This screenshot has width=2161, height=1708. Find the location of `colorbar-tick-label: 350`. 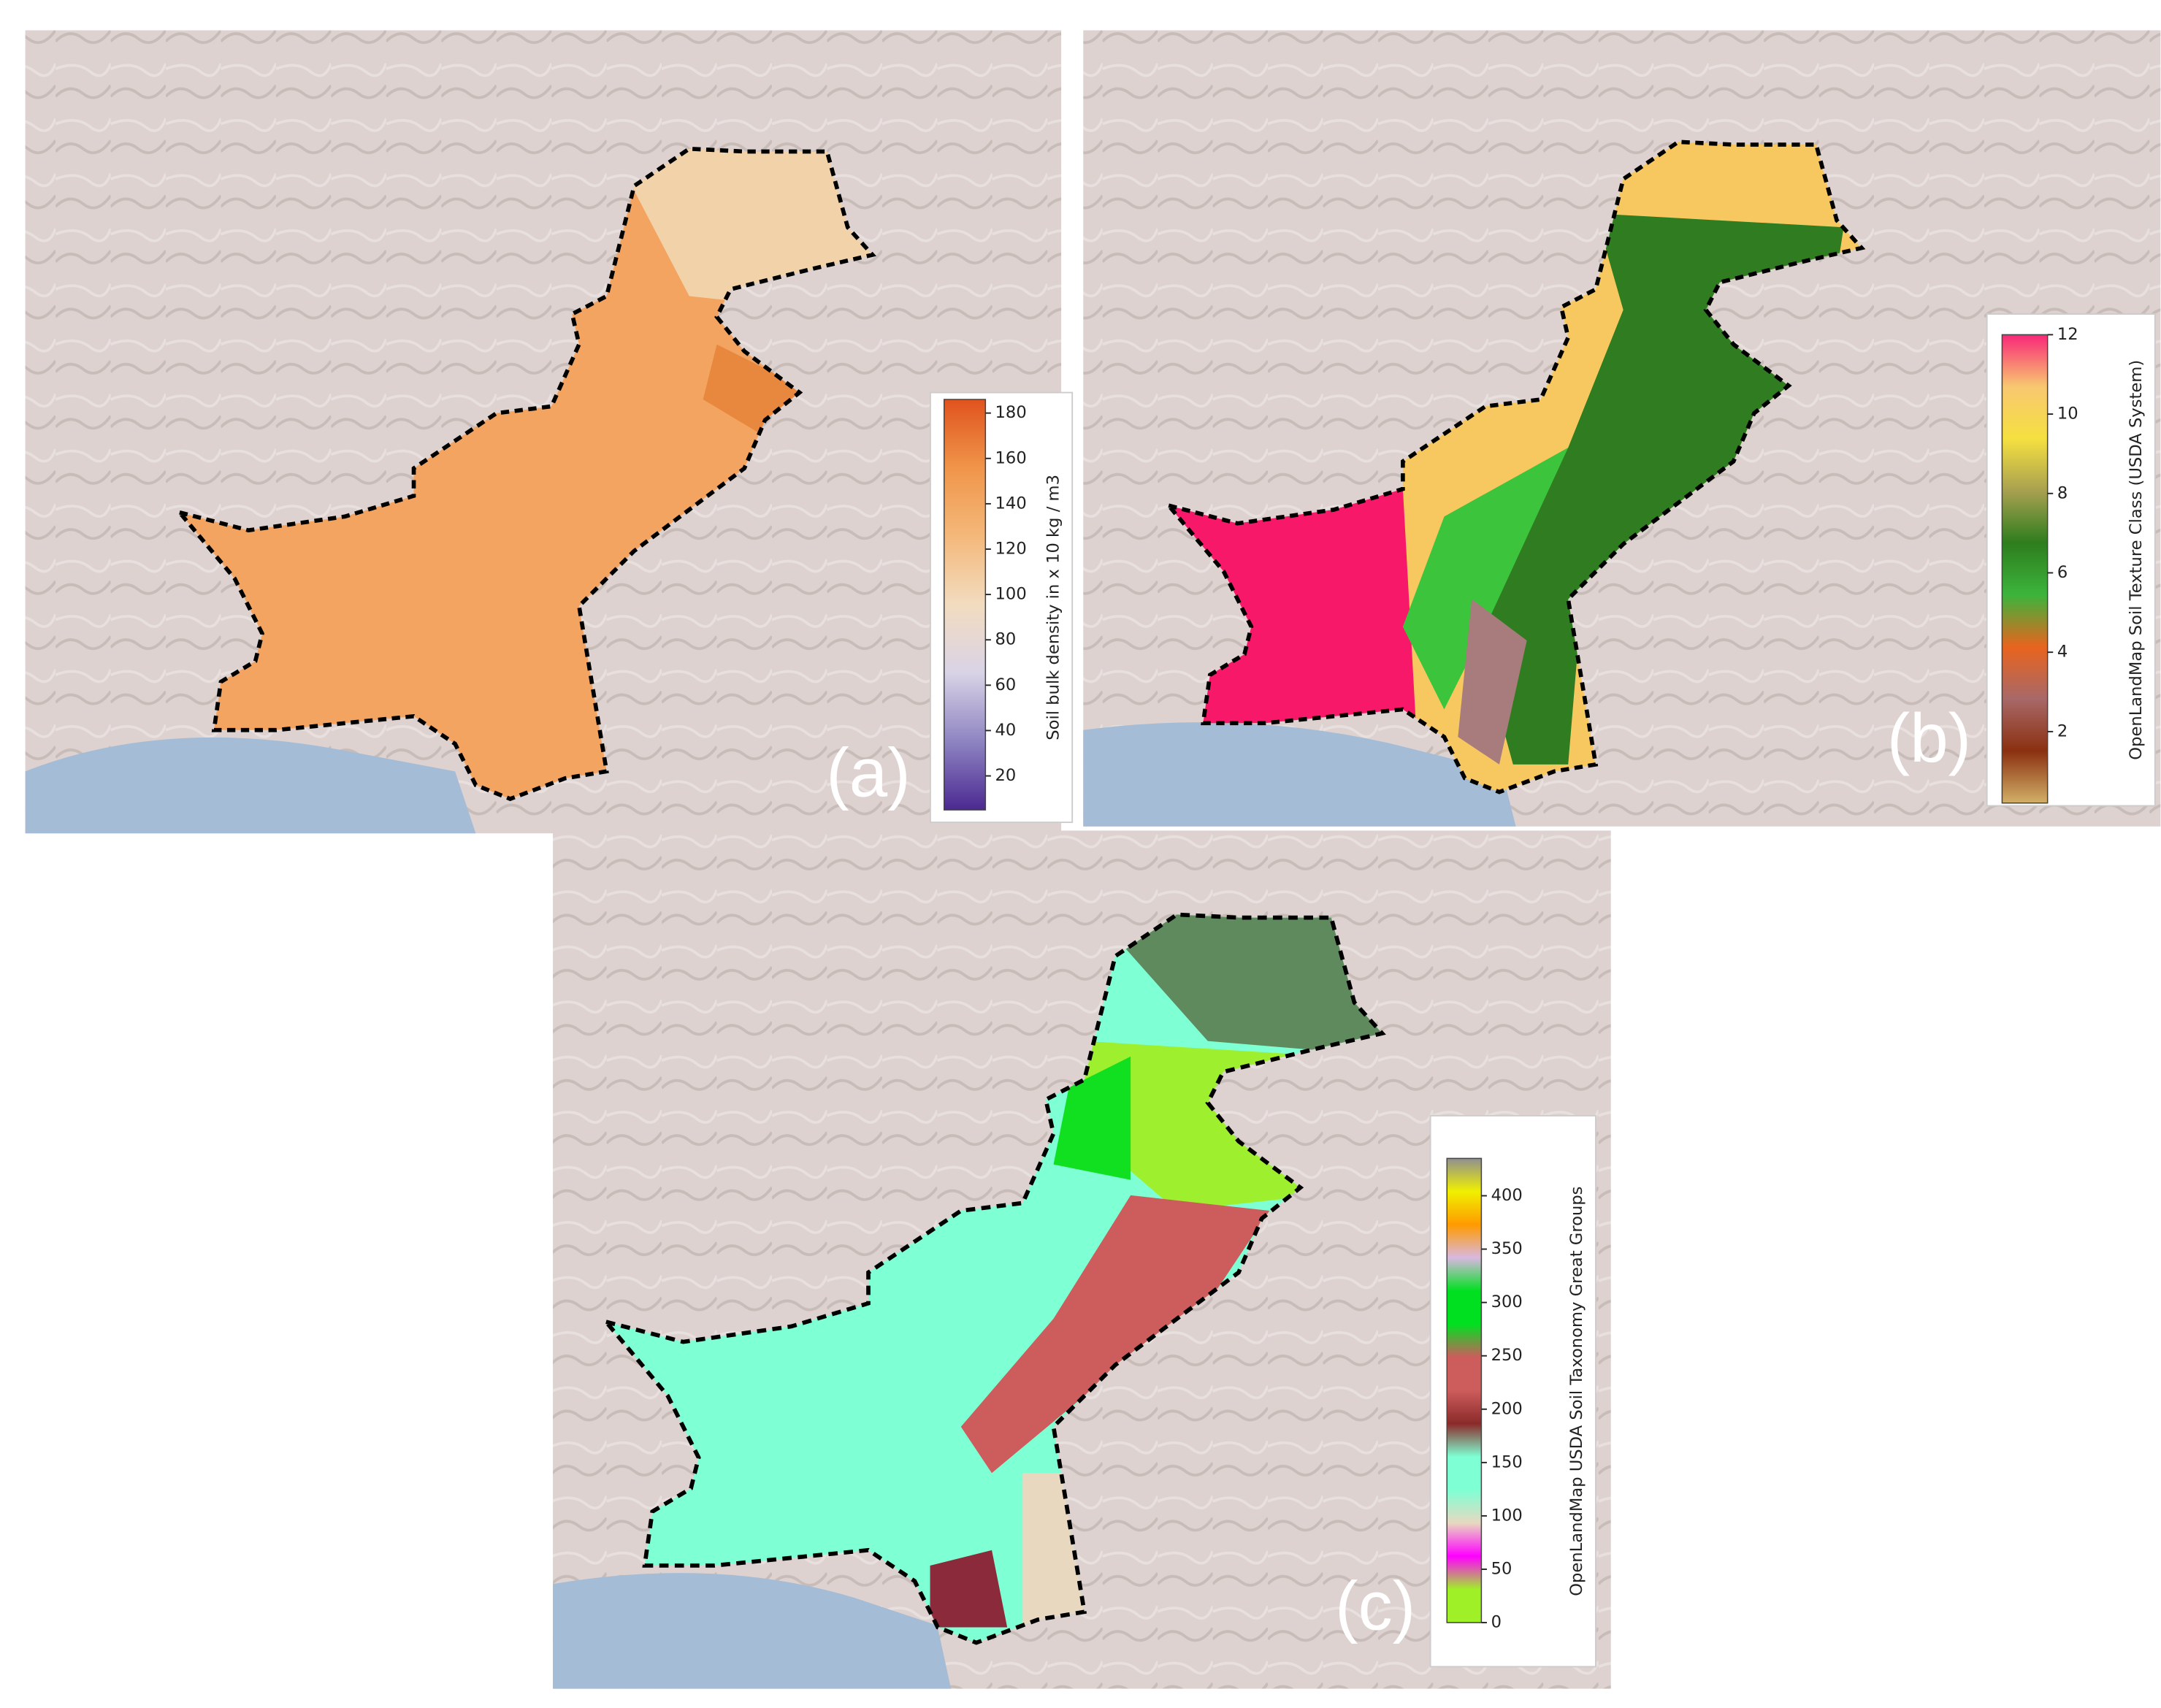

colorbar-tick-label: 350 is located at coordinates (1507, 1248).